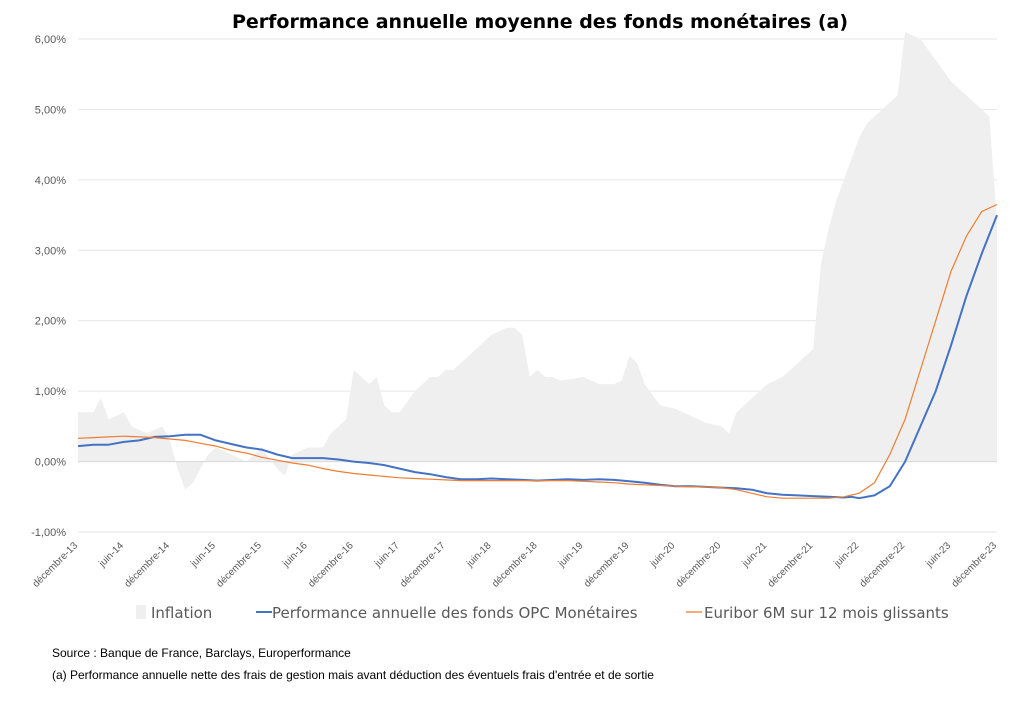 The image size is (1024, 706). What do you see at coordinates (938, 555) in the screenshot?
I see `x-tick-label: juin-23` at bounding box center [938, 555].